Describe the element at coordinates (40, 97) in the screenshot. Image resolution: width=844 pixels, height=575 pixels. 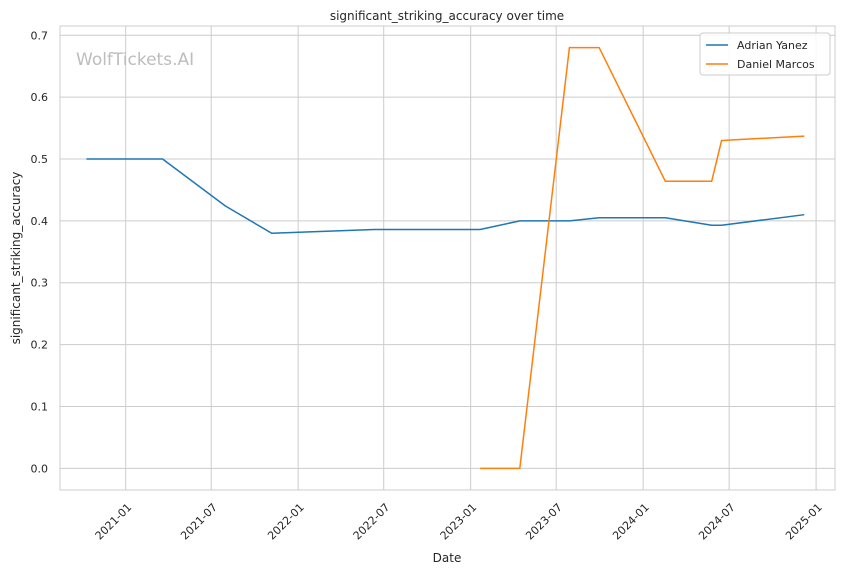
I see `y-tick-label: 0.6` at that location.